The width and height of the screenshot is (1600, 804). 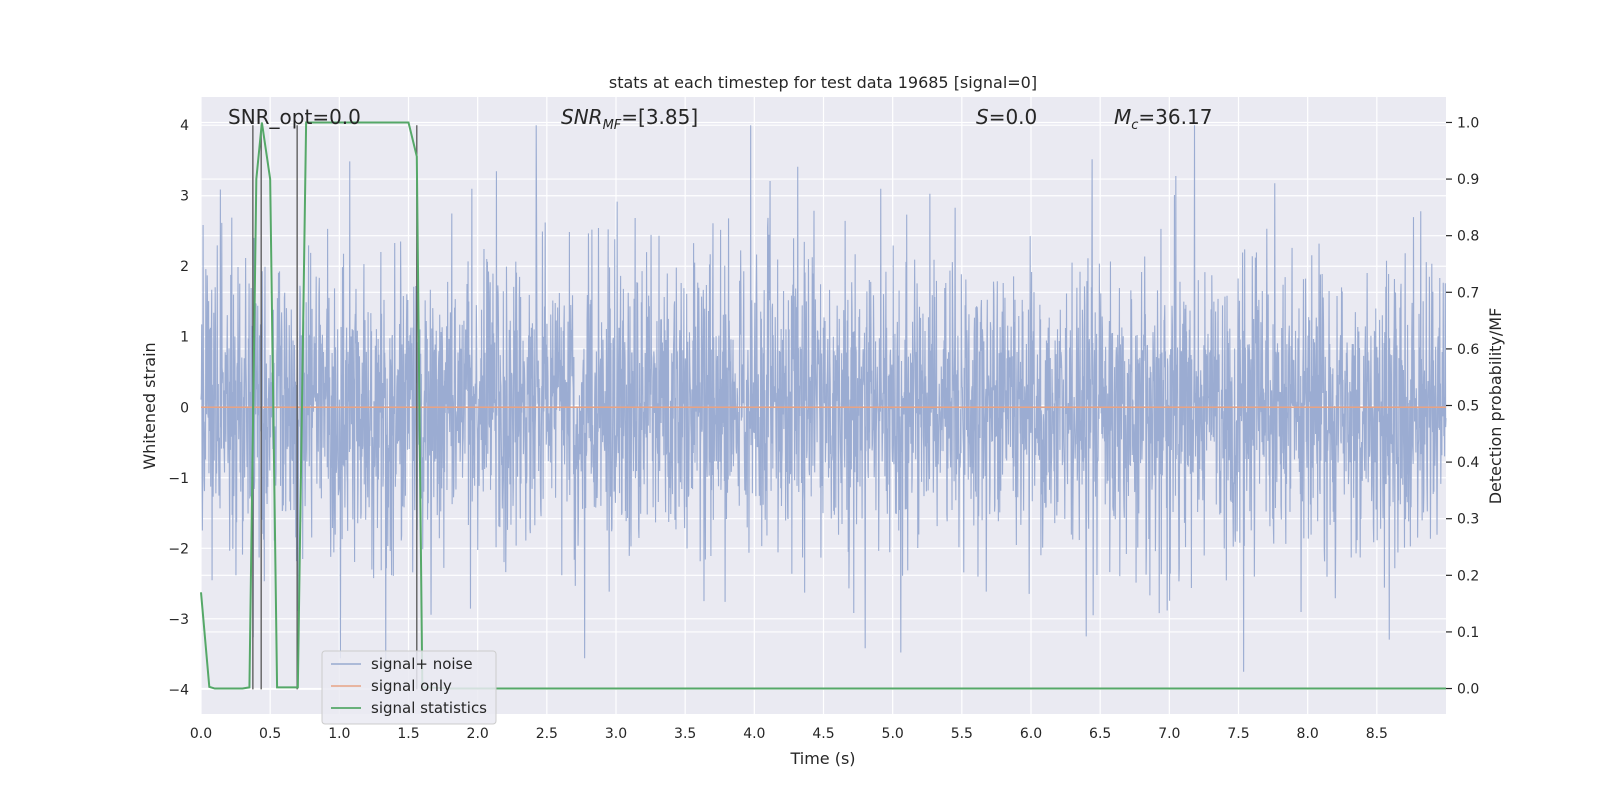 I want to click on x-tick-label: 4.0, so click(x=754, y=734).